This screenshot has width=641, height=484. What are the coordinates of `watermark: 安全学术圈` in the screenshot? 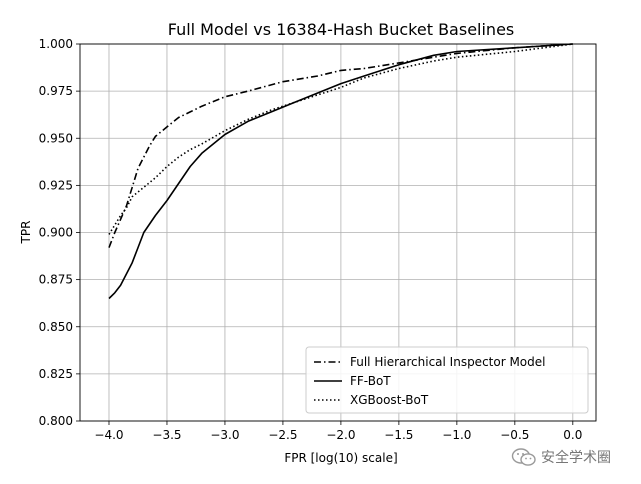 It's located at (573, 457).